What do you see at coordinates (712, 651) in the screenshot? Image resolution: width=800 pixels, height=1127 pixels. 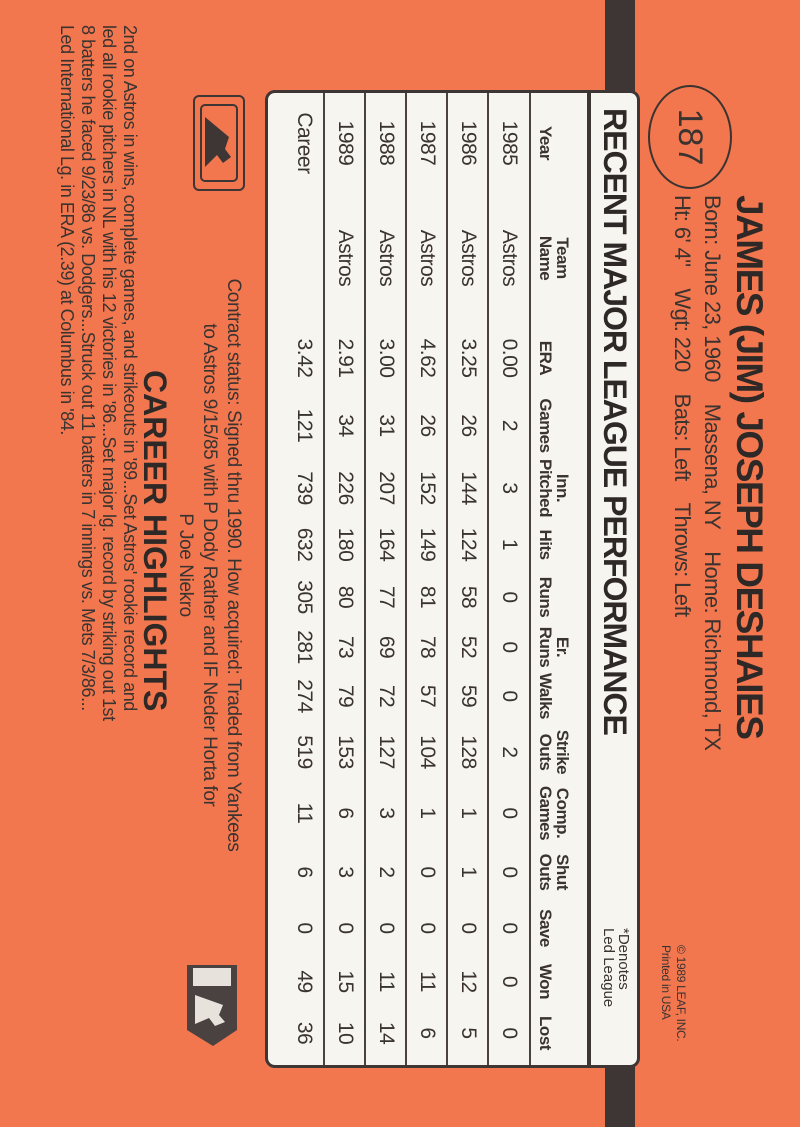 I see `home: Home: Richmond, TX` at bounding box center [712, 651].